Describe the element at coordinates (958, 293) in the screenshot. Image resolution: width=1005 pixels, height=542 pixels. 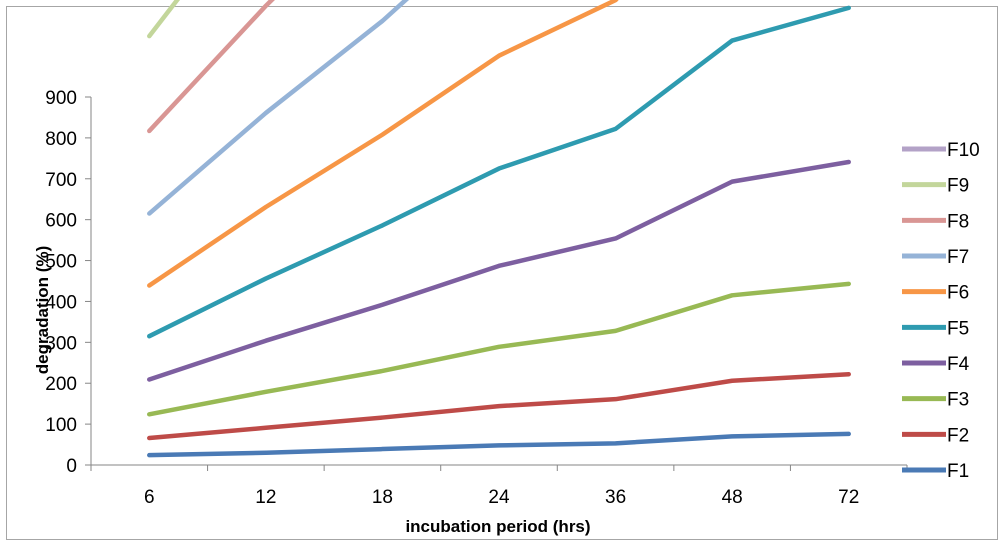
I see `legend-label-f6: F6` at that location.